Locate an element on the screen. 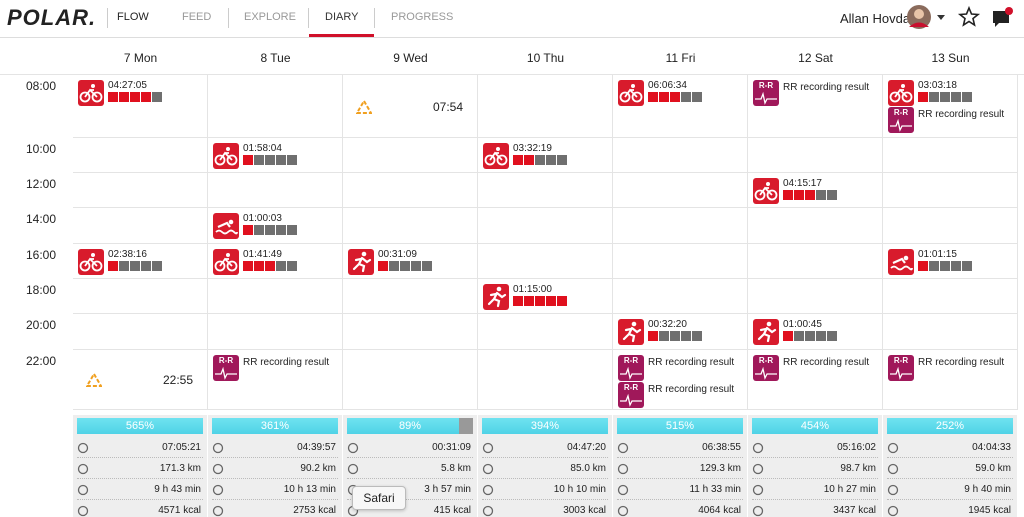  distance-row: 59.0 km is located at coordinates (950, 468).